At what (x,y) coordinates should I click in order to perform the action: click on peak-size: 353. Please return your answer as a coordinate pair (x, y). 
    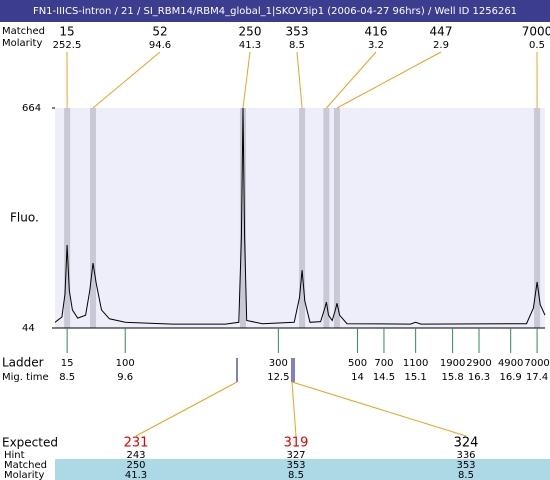
    Looking at the image, I should click on (297, 32).